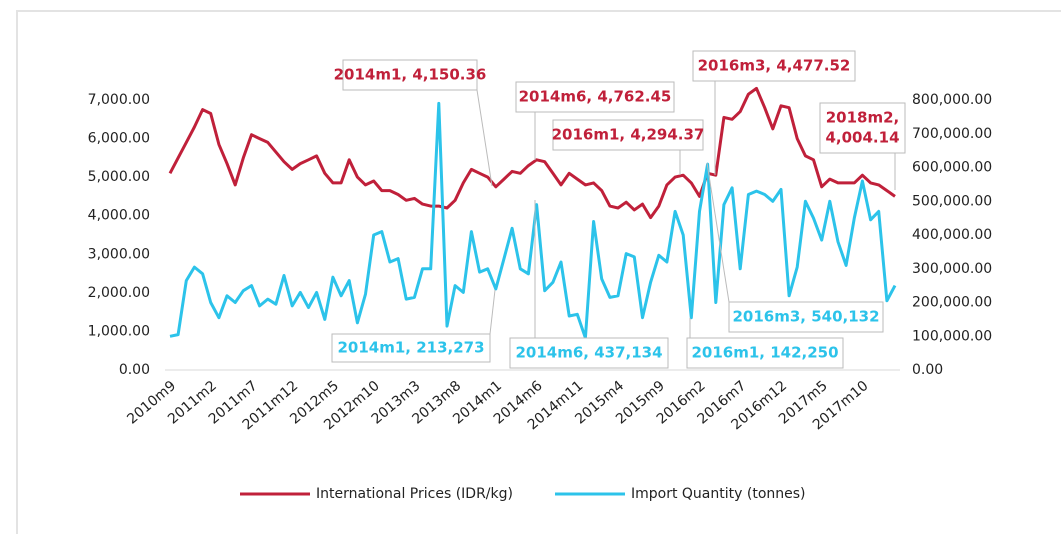  What do you see at coordinates (119, 139) in the screenshot?
I see `y-tick-label: 6,000.00` at bounding box center [119, 139].